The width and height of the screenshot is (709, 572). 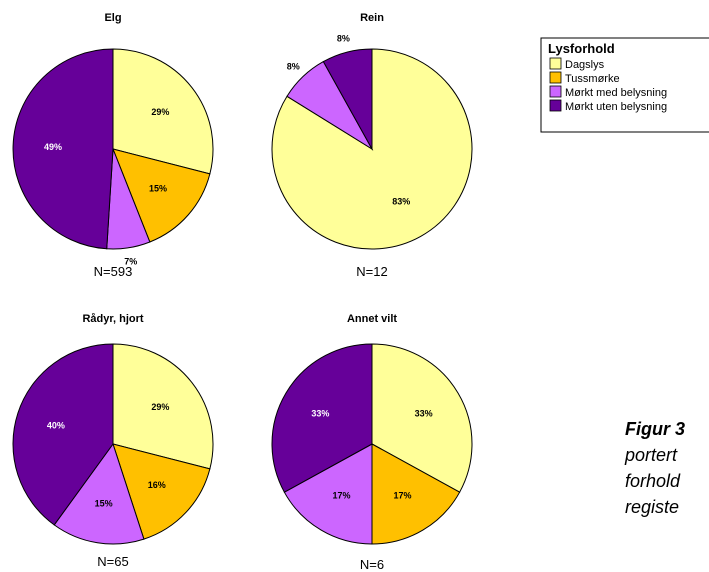 I want to click on pie-label-rein-dagslys: 83%, so click(x=401, y=201).